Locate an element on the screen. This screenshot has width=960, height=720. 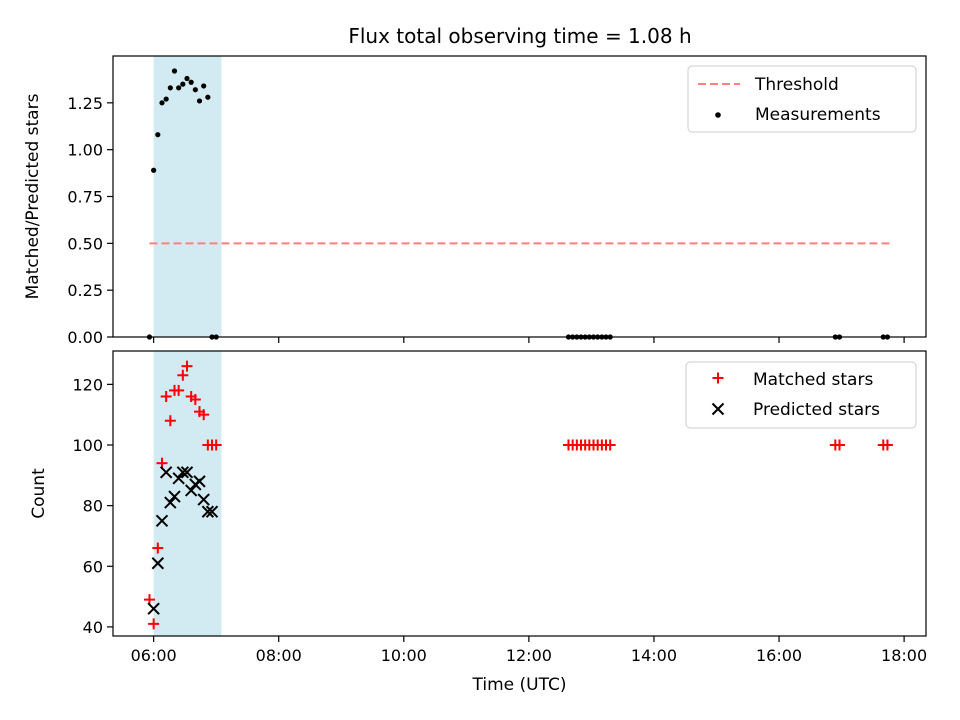
top-observing-window is located at coordinates (187, 196).